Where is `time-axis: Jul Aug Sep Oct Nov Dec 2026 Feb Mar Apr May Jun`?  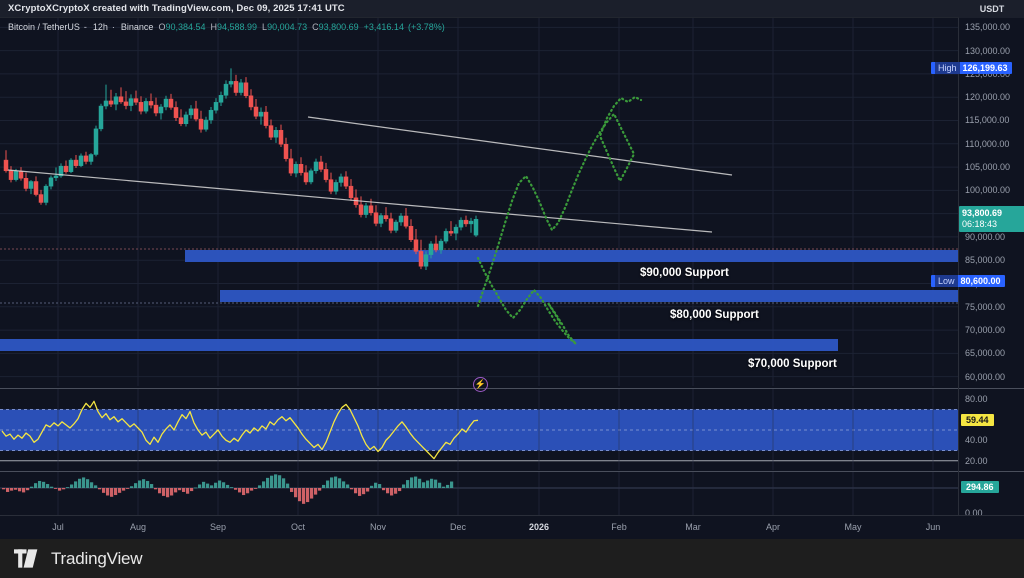 time-axis: Jul Aug Sep Oct Nov Dec 2026 Feb Mar Apr May Jun is located at coordinates (512, 527).